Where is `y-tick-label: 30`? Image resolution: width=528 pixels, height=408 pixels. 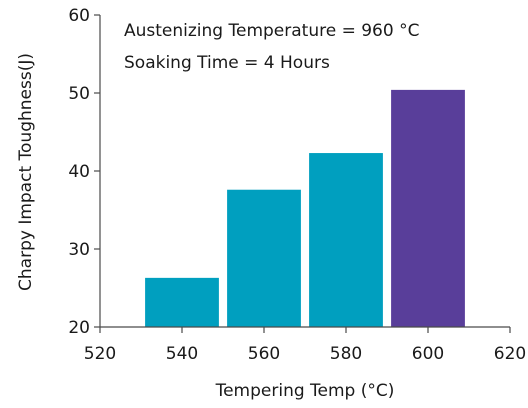 y-tick-label: 30 is located at coordinates (79, 250).